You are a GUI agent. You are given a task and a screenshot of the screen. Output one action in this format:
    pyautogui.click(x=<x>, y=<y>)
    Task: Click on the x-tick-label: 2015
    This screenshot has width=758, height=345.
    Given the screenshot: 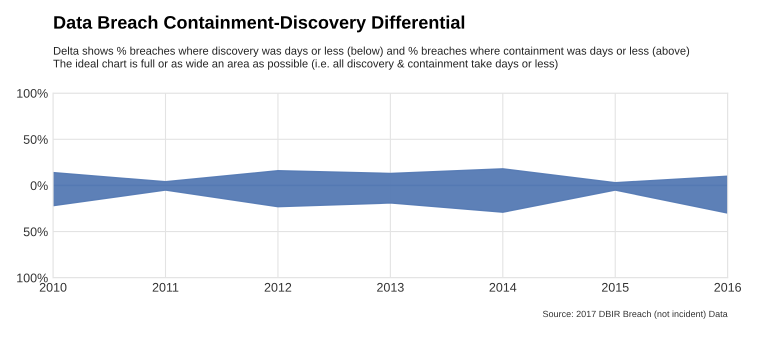 What is the action you would take?
    pyautogui.click(x=615, y=287)
    